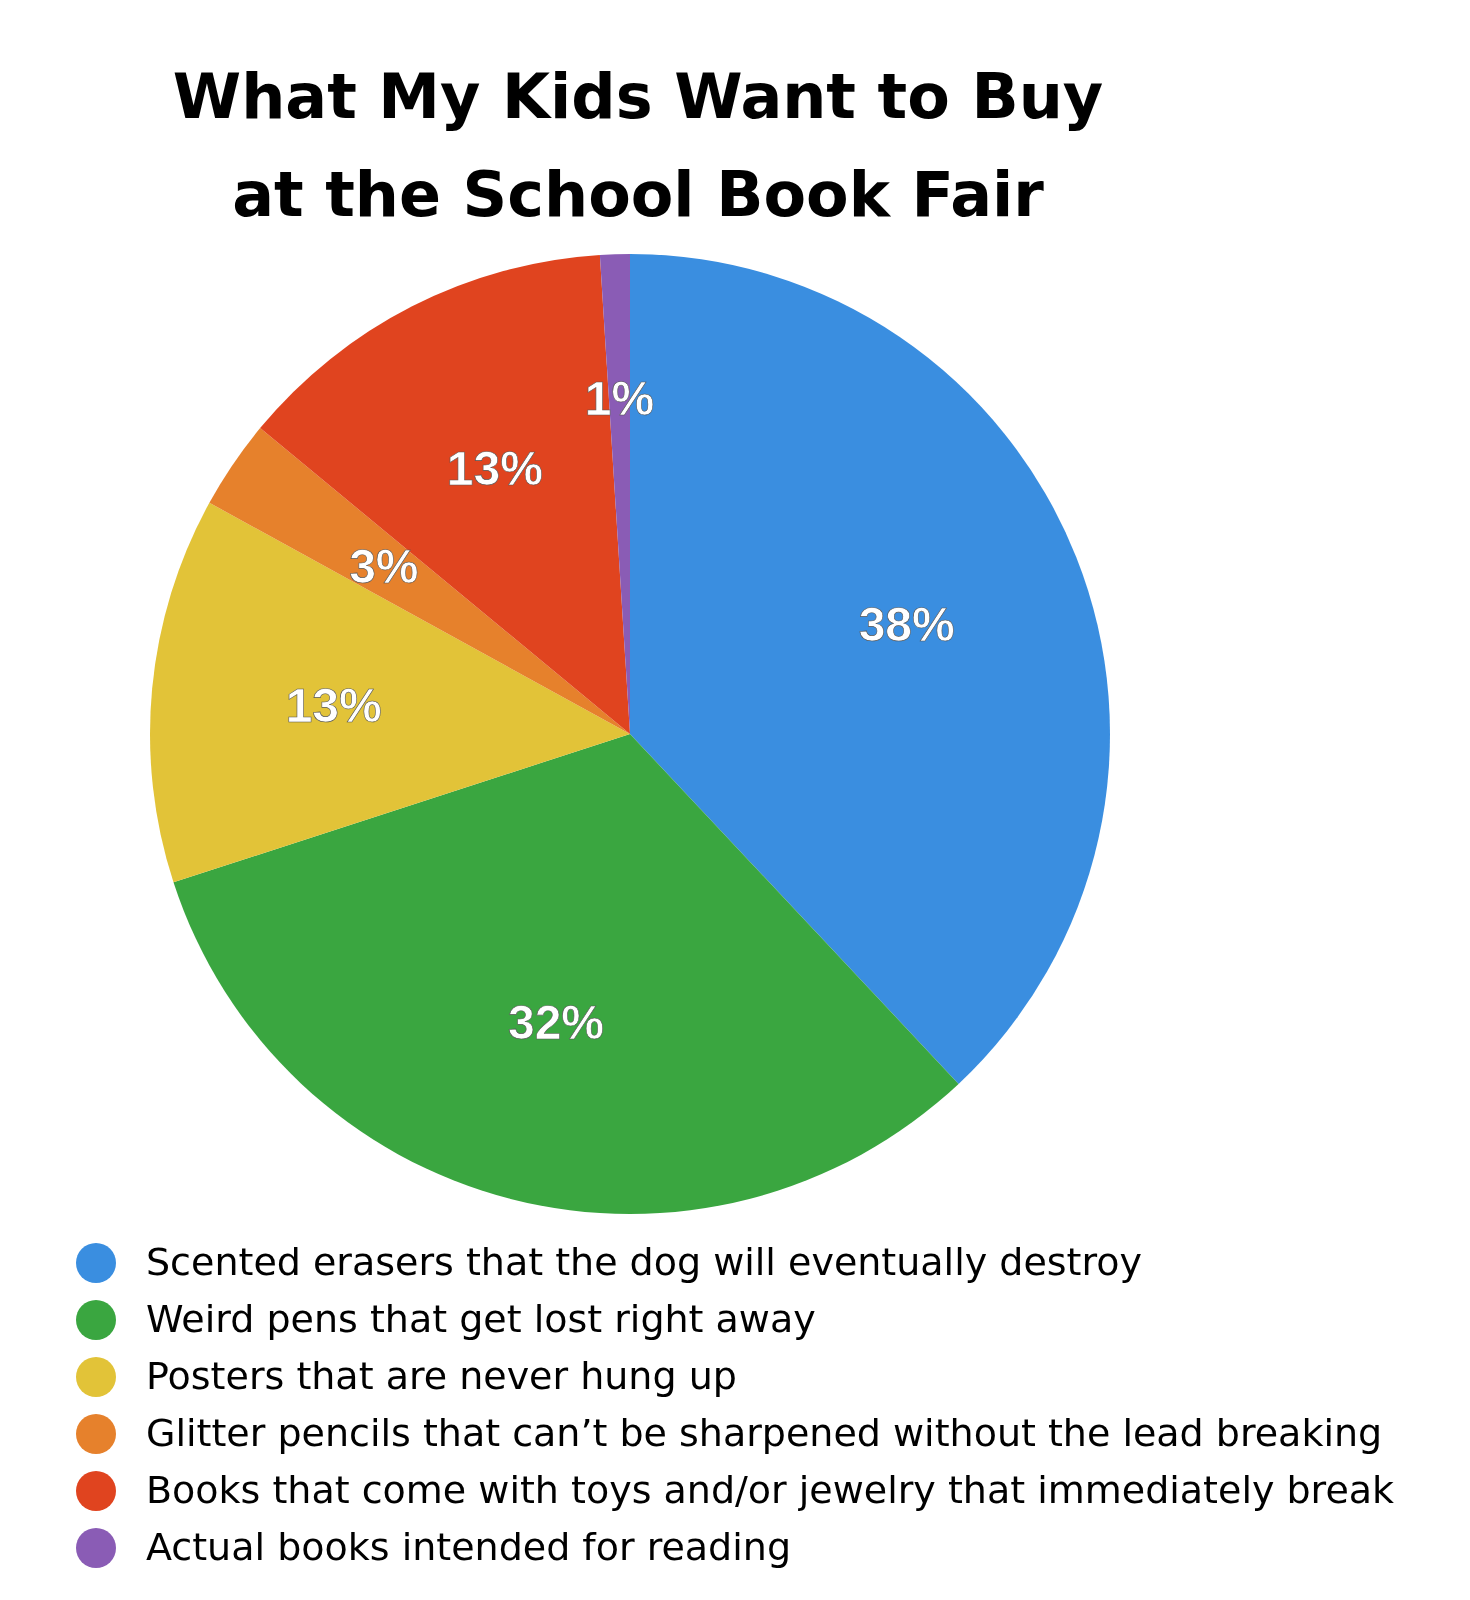  I want to click on legend-label: Glitter pencils that can’t be sharpened without the lead breaking, so click(764, 1433).